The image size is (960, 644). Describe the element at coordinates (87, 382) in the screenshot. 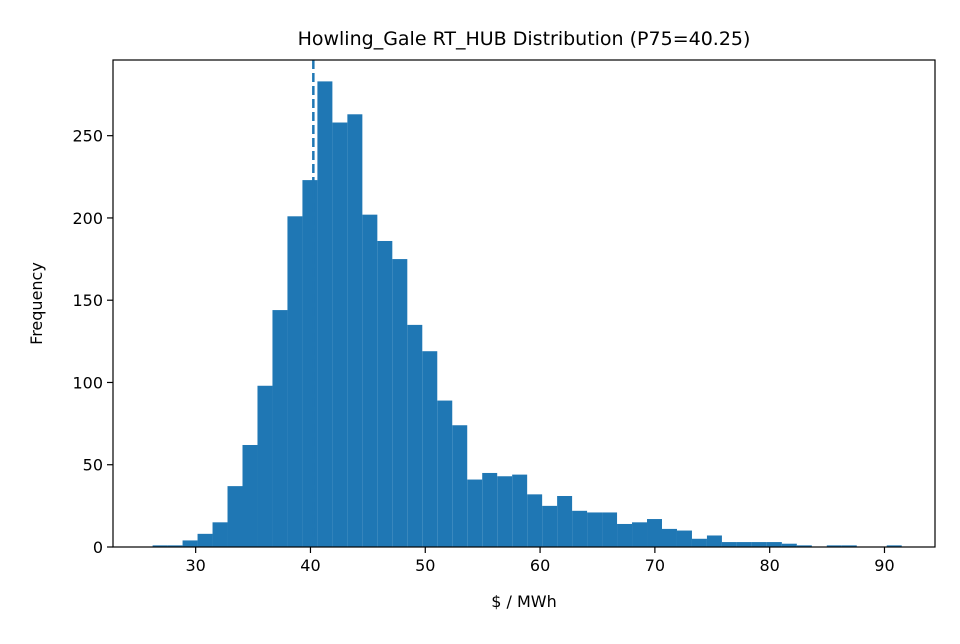

I see `y-tick-label: 100` at that location.